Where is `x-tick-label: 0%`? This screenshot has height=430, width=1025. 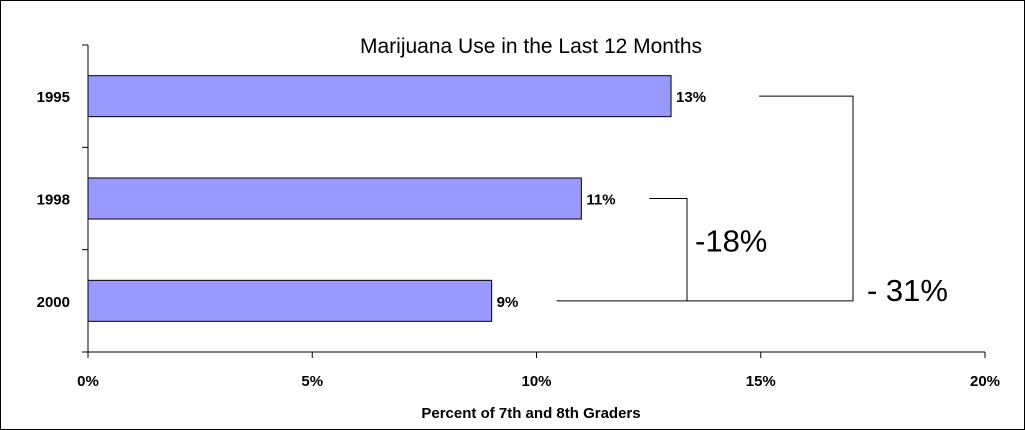 x-tick-label: 0% is located at coordinates (88, 381).